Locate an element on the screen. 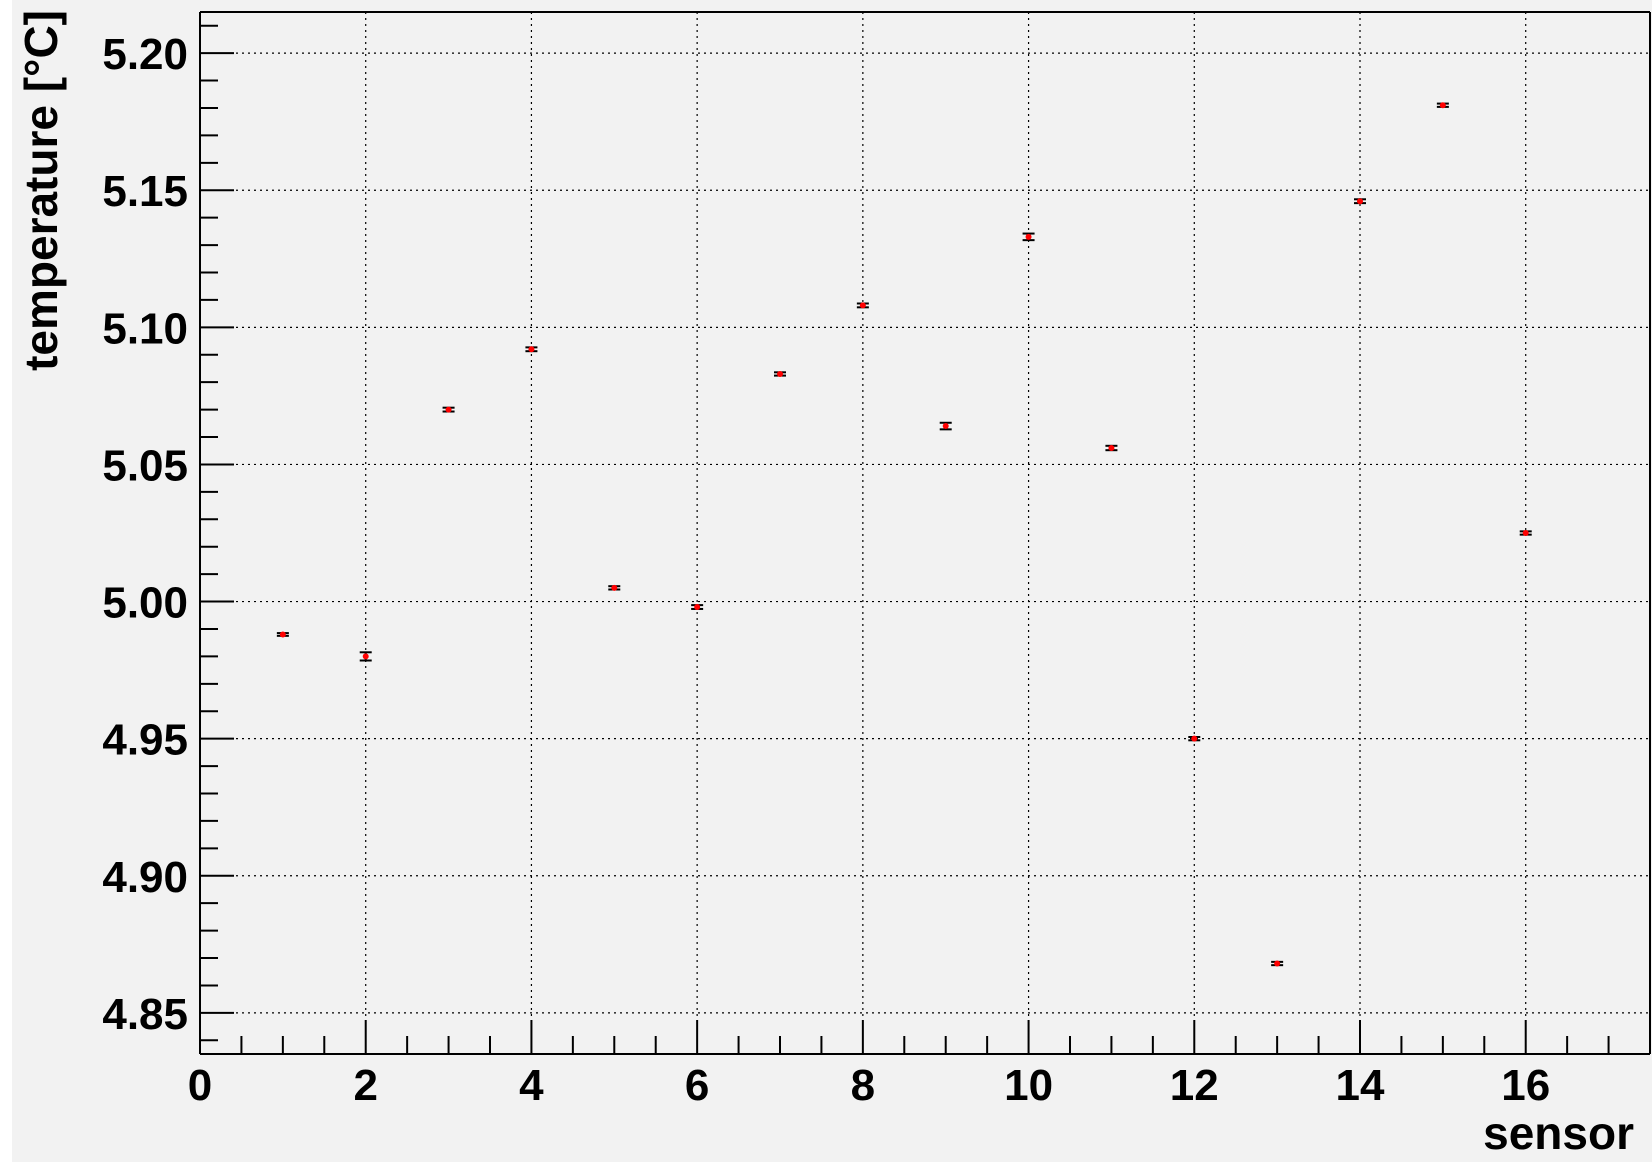 This screenshot has width=1652, height=1167. y-tick-label: 4.95 is located at coordinates (145, 740).